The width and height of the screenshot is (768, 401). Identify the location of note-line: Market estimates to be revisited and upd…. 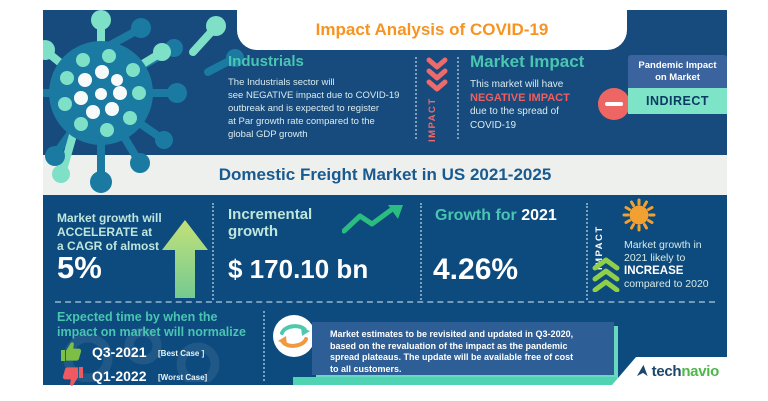
(452, 334).